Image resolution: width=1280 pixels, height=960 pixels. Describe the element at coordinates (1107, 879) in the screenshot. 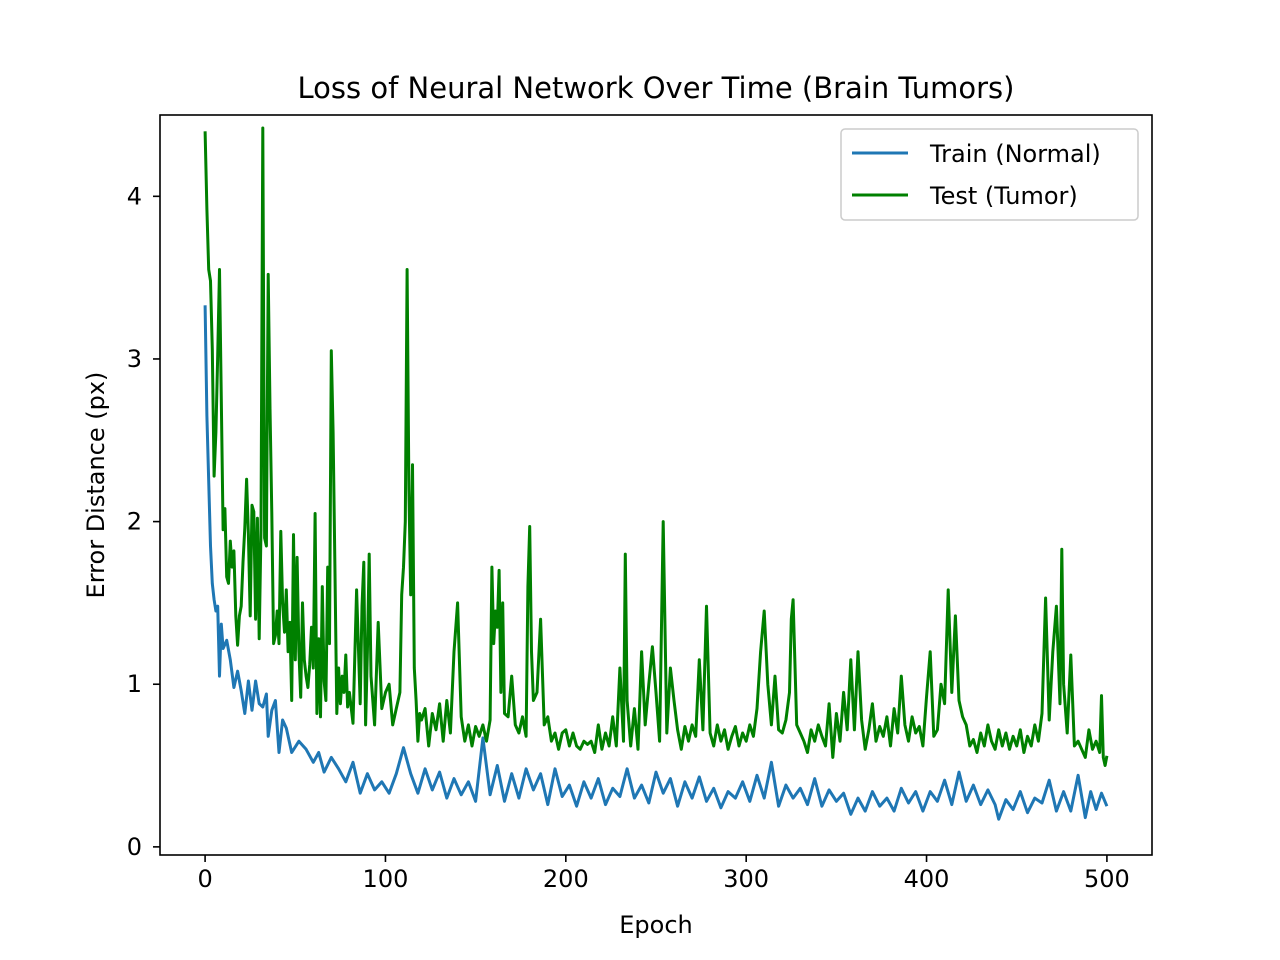

I see `x-tick-label: 500` at that location.